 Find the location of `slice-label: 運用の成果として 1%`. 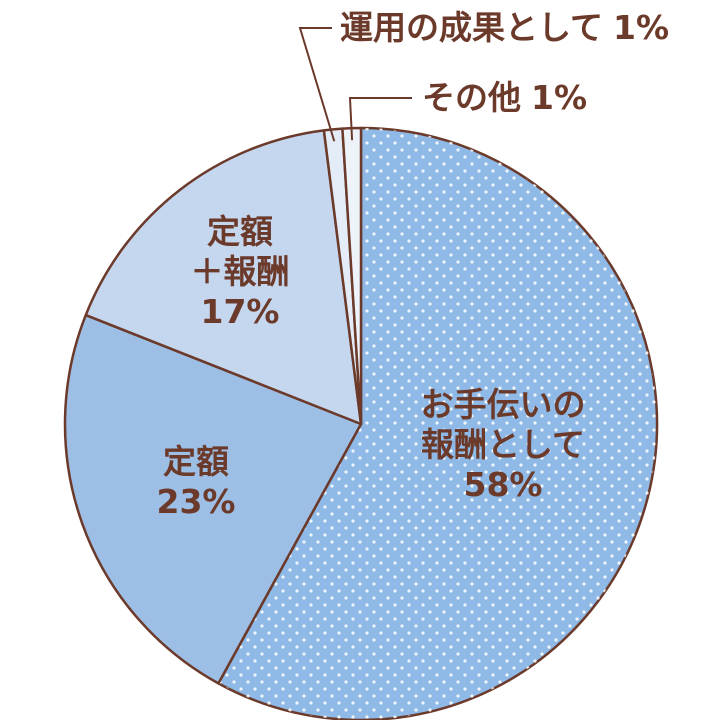

slice-label: 運用の成果として 1% is located at coordinates (504, 28).